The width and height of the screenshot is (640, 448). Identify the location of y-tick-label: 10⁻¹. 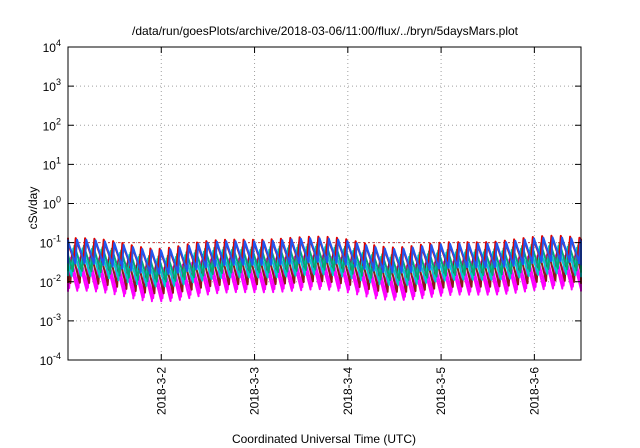
(50, 242).